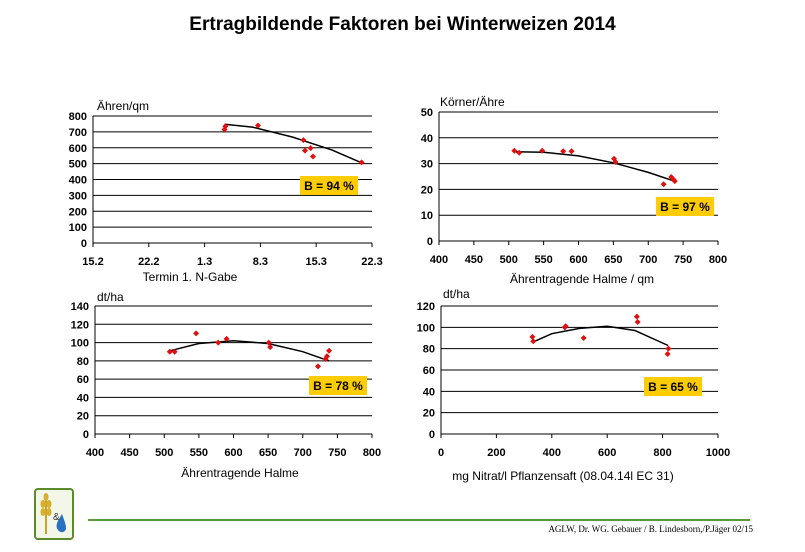 This screenshot has width=805, height=552. What do you see at coordinates (543, 260) in the screenshot?
I see `x-tick-label: 550` at bounding box center [543, 260].